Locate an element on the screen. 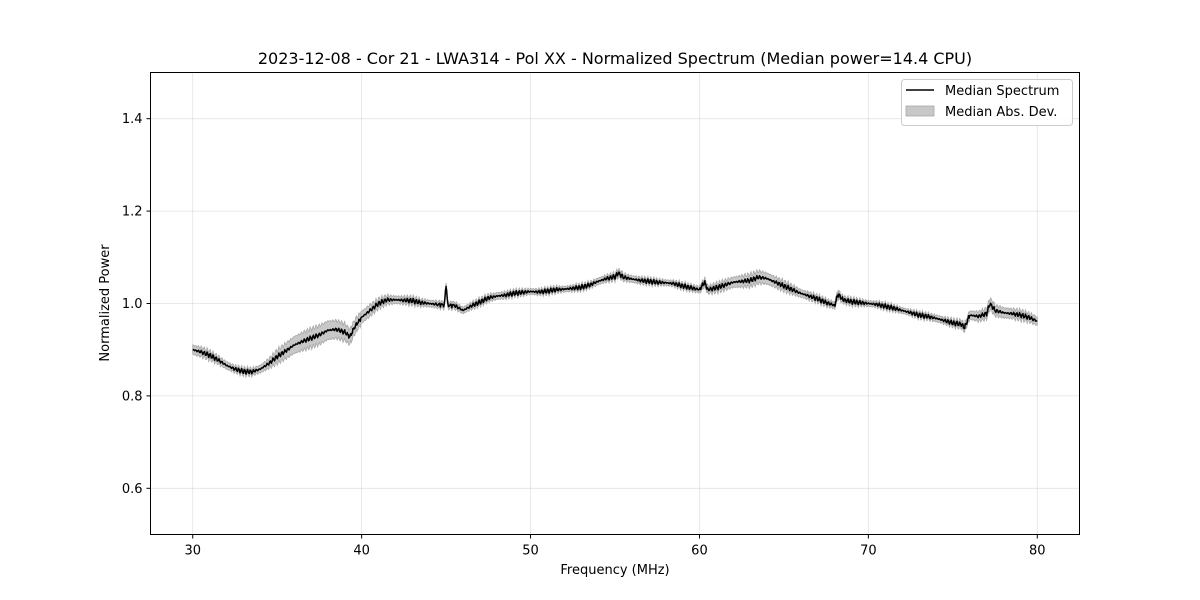 Image resolution: width=1200 pixels, height=600 pixels. median-spectrum-line is located at coordinates (615, 323).